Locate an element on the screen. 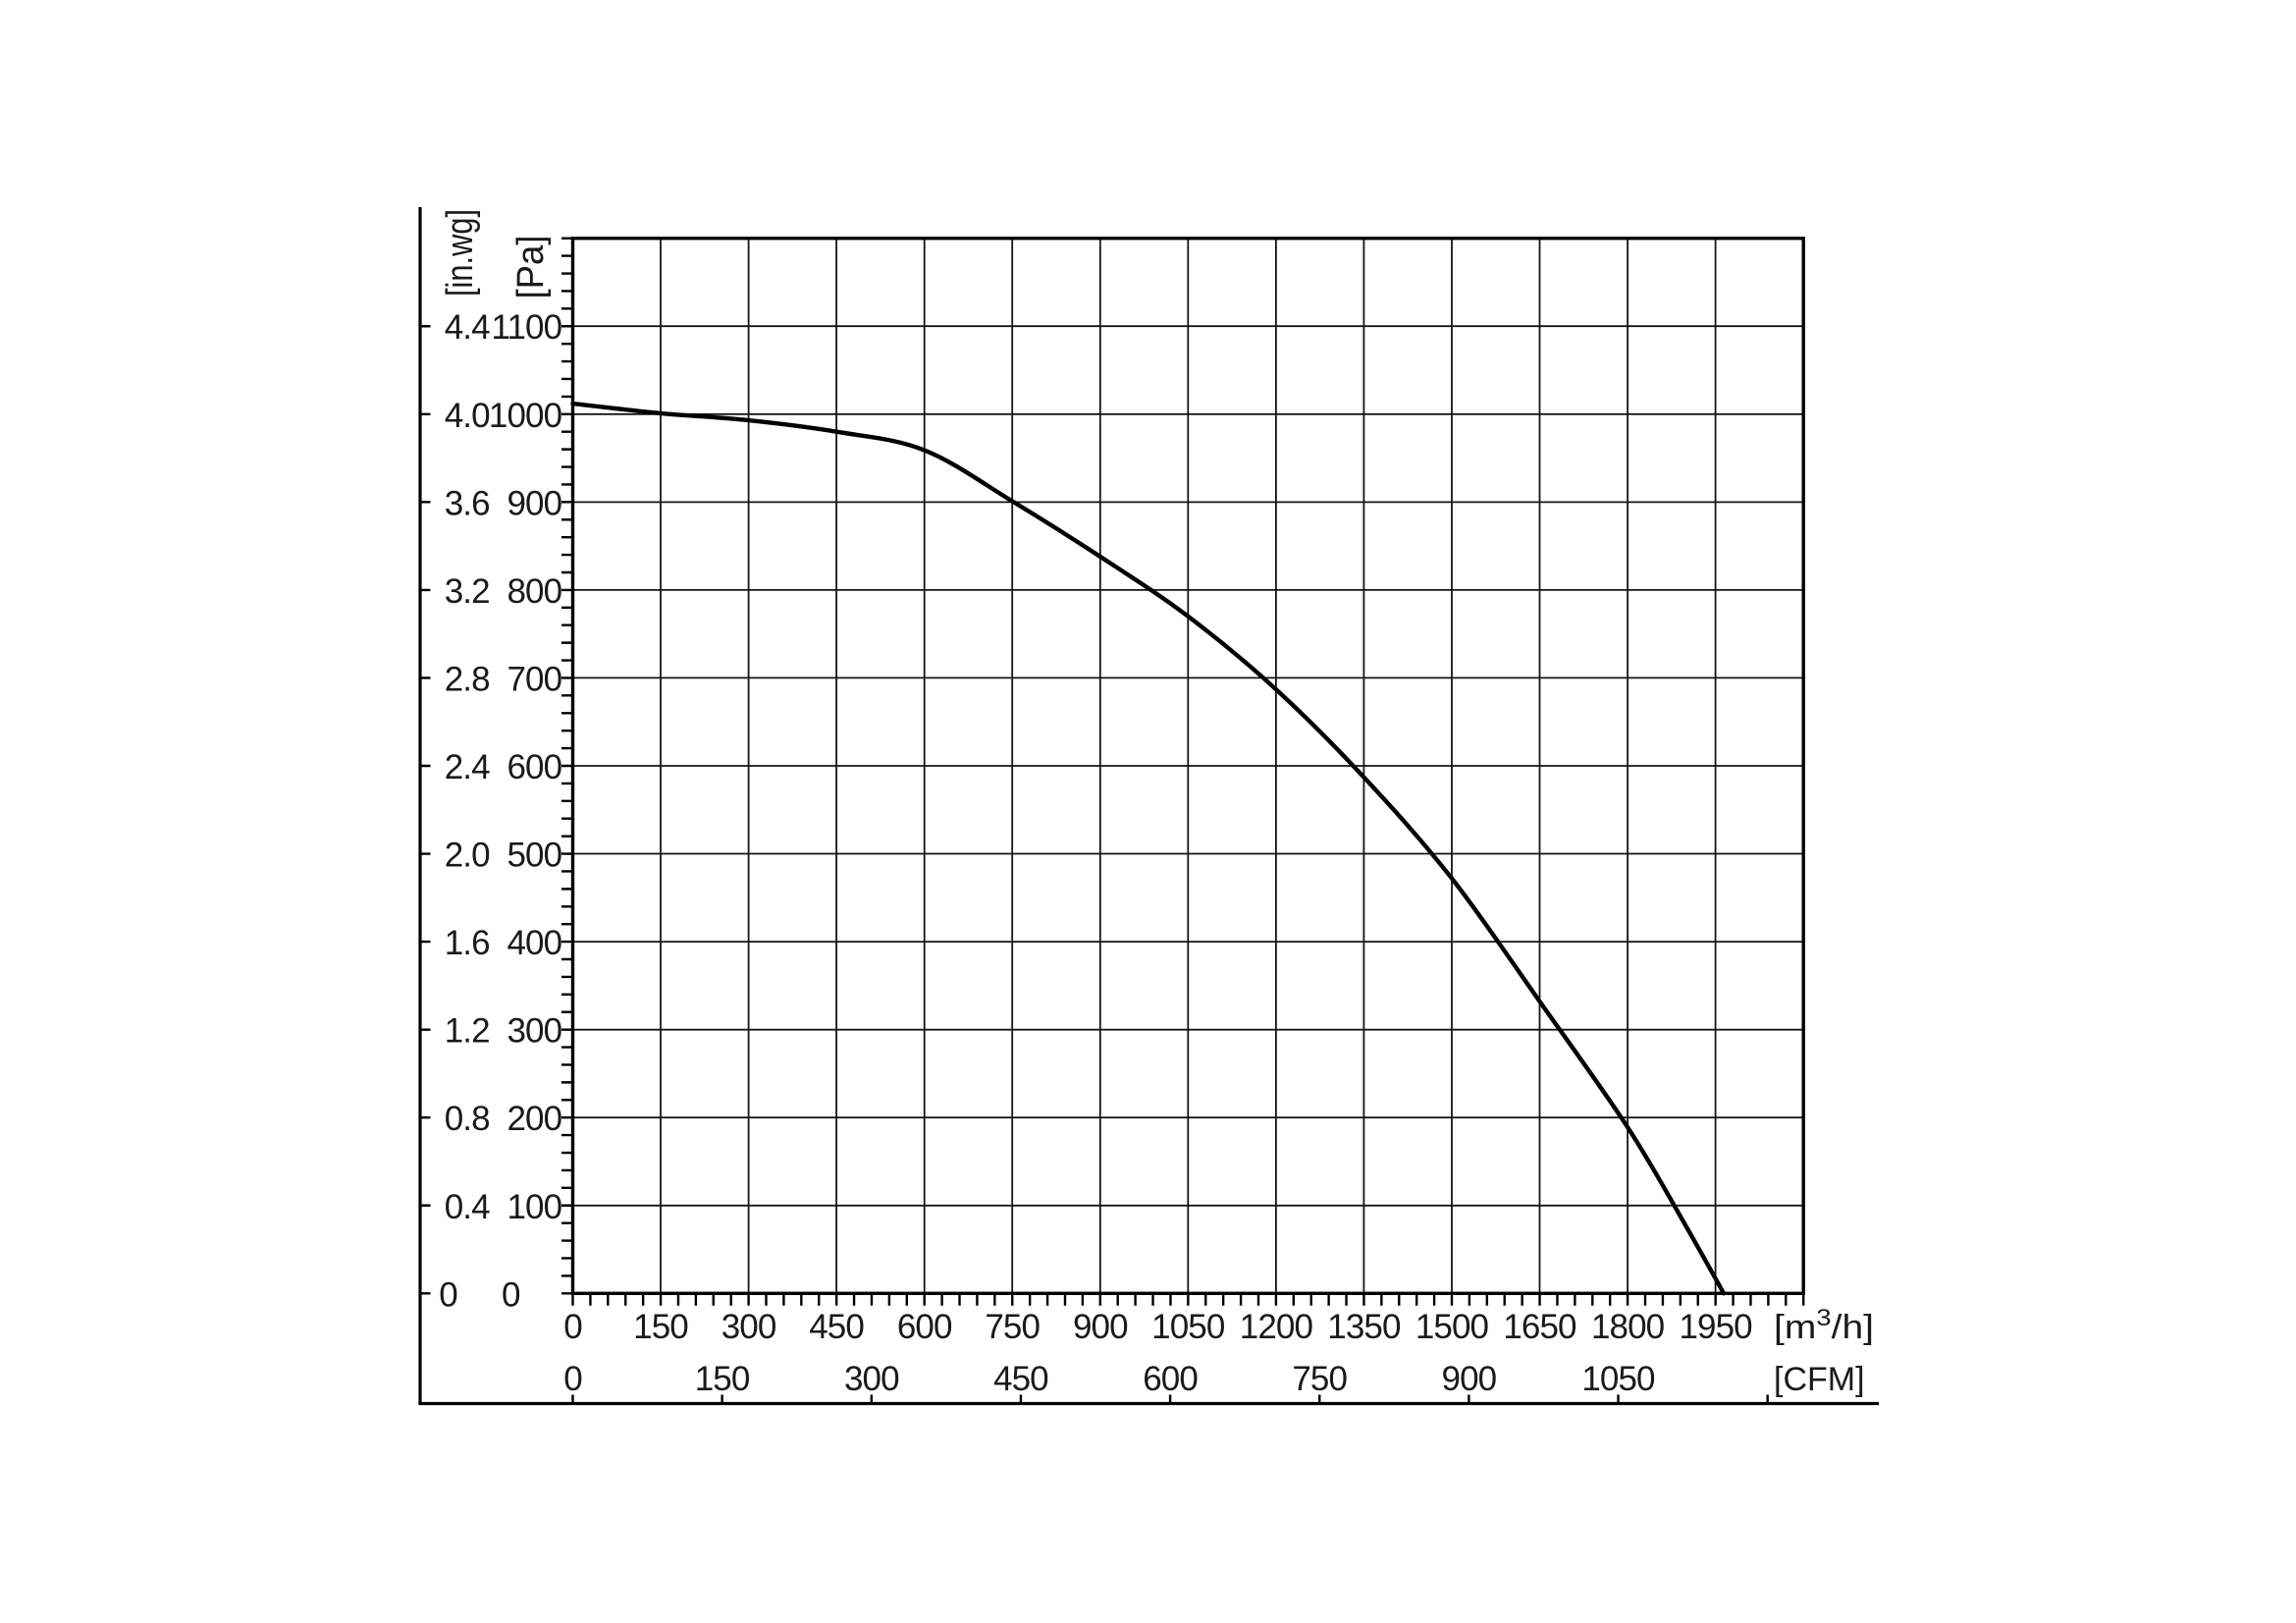 The image size is (2296, 1623). svg-text: 3.2 is located at coordinates (467, 591).